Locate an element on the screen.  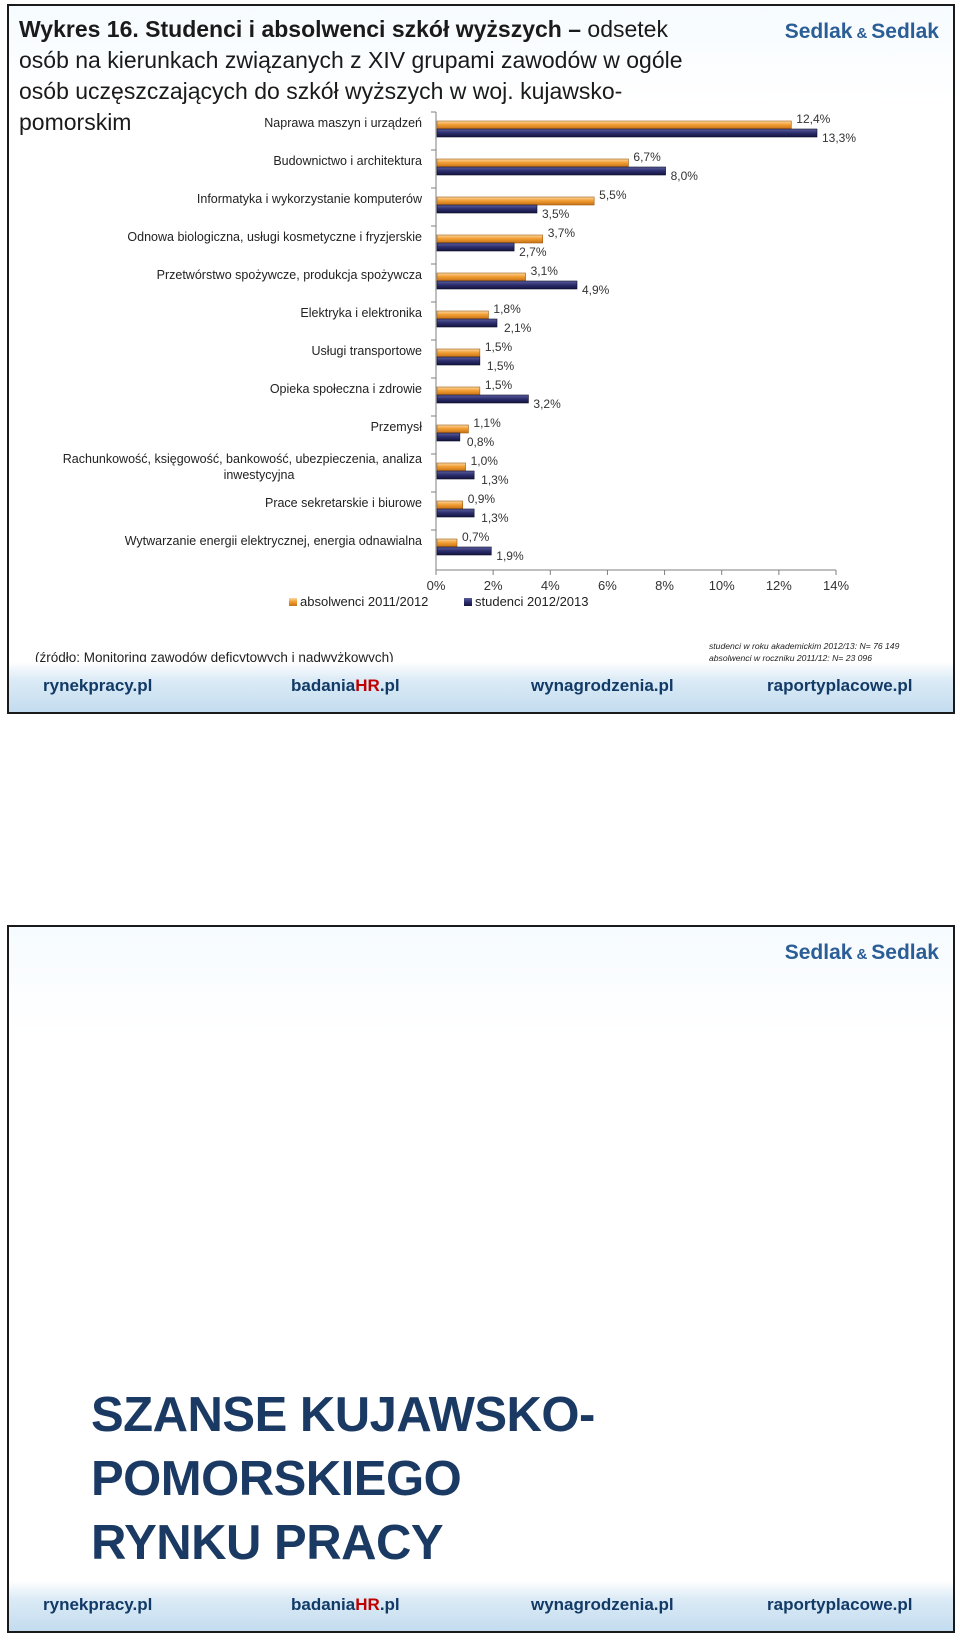
section-title-line2: RYNKU PRACY is located at coordinates (267, 1543).